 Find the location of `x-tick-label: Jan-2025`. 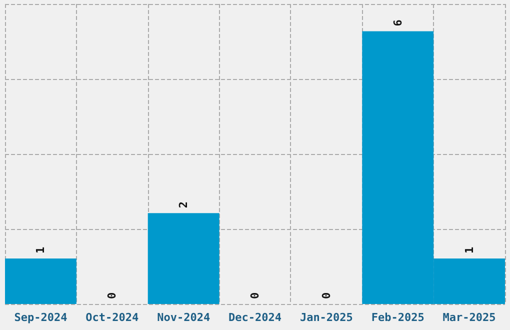

x-tick-label: Jan-2025 is located at coordinates (326, 317).